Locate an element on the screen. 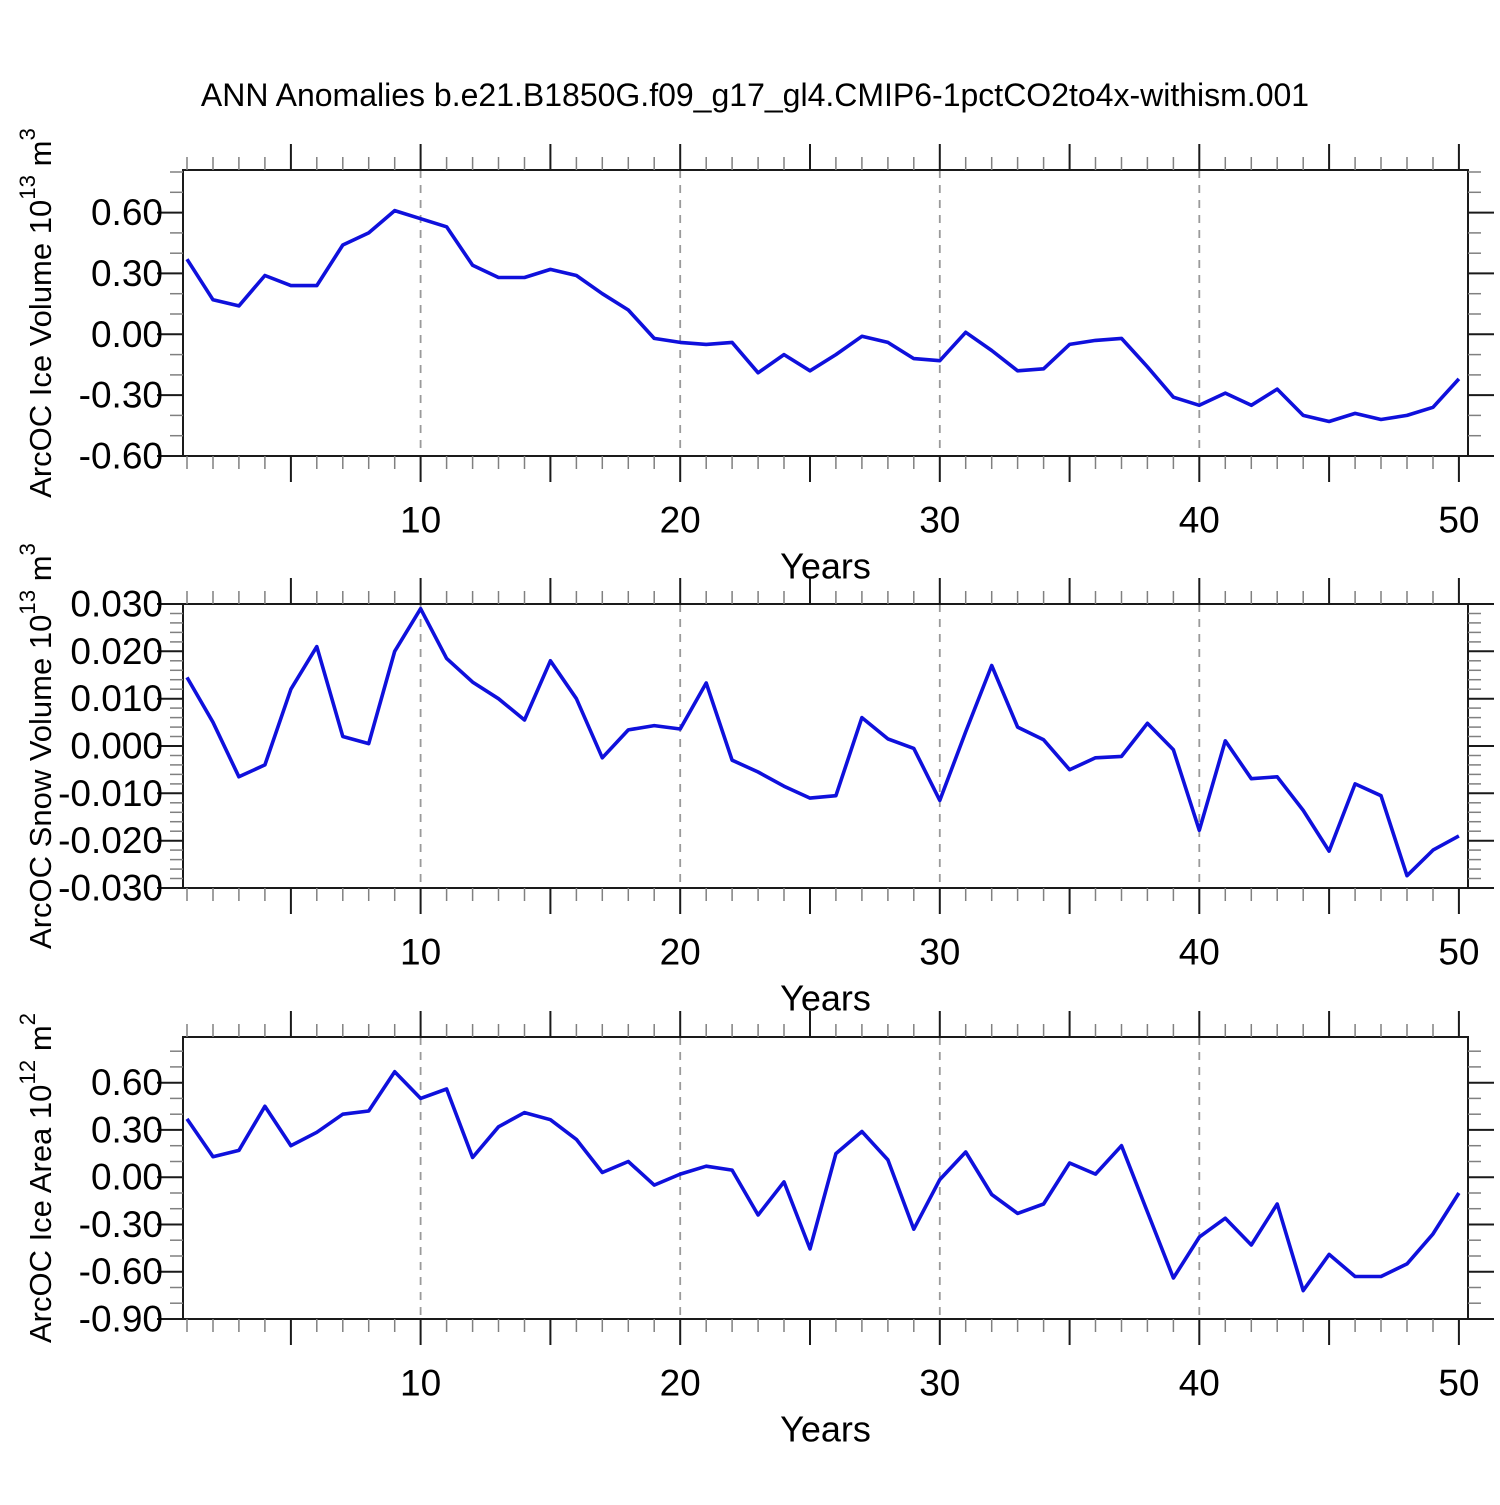 The image size is (1500, 1505). y-minor-ticks-ice-area is located at coordinates (825, 1177).